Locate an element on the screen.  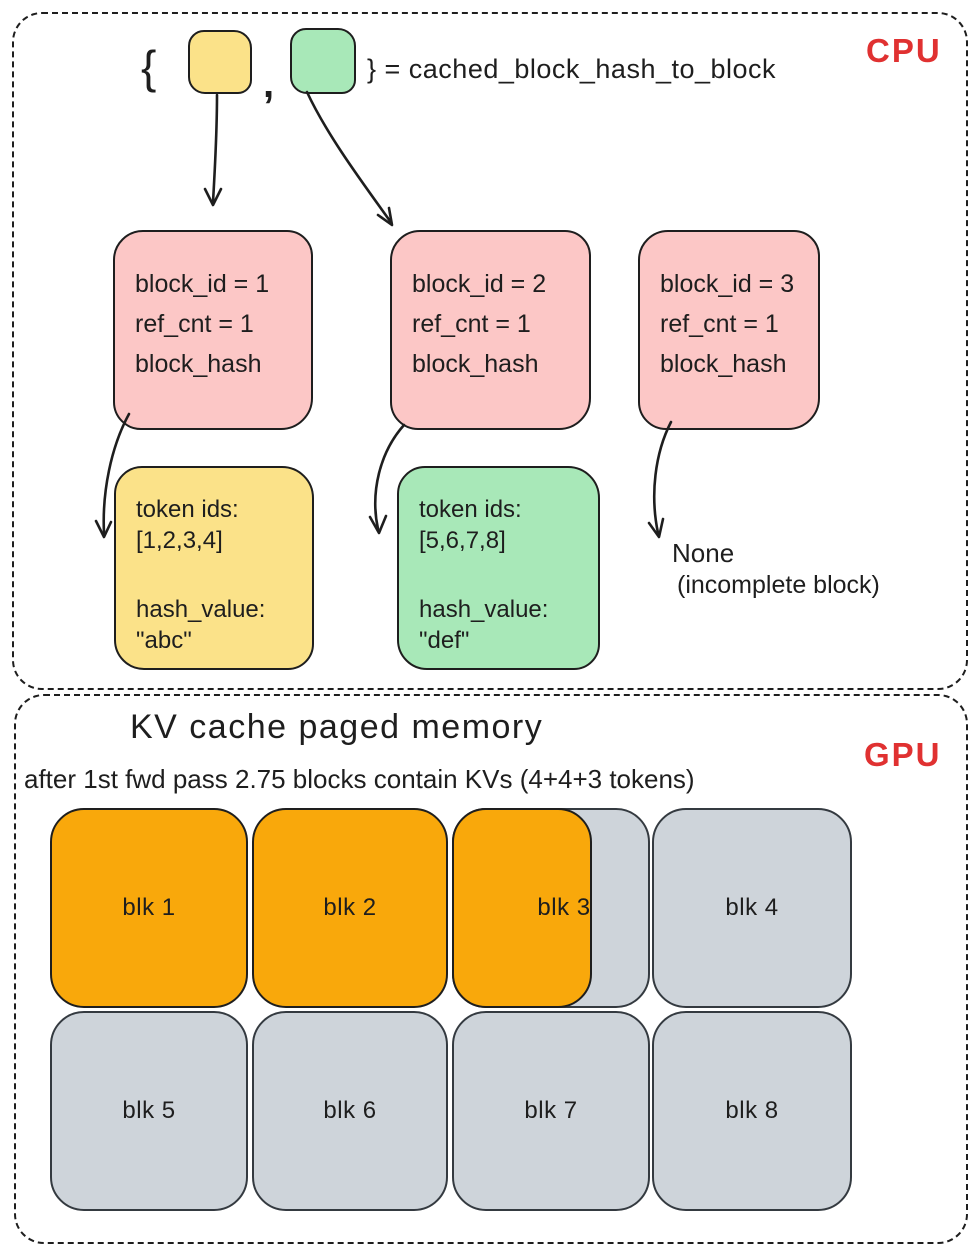
gpu-block-1-label: blk 1 is located at coordinates (149, 907).